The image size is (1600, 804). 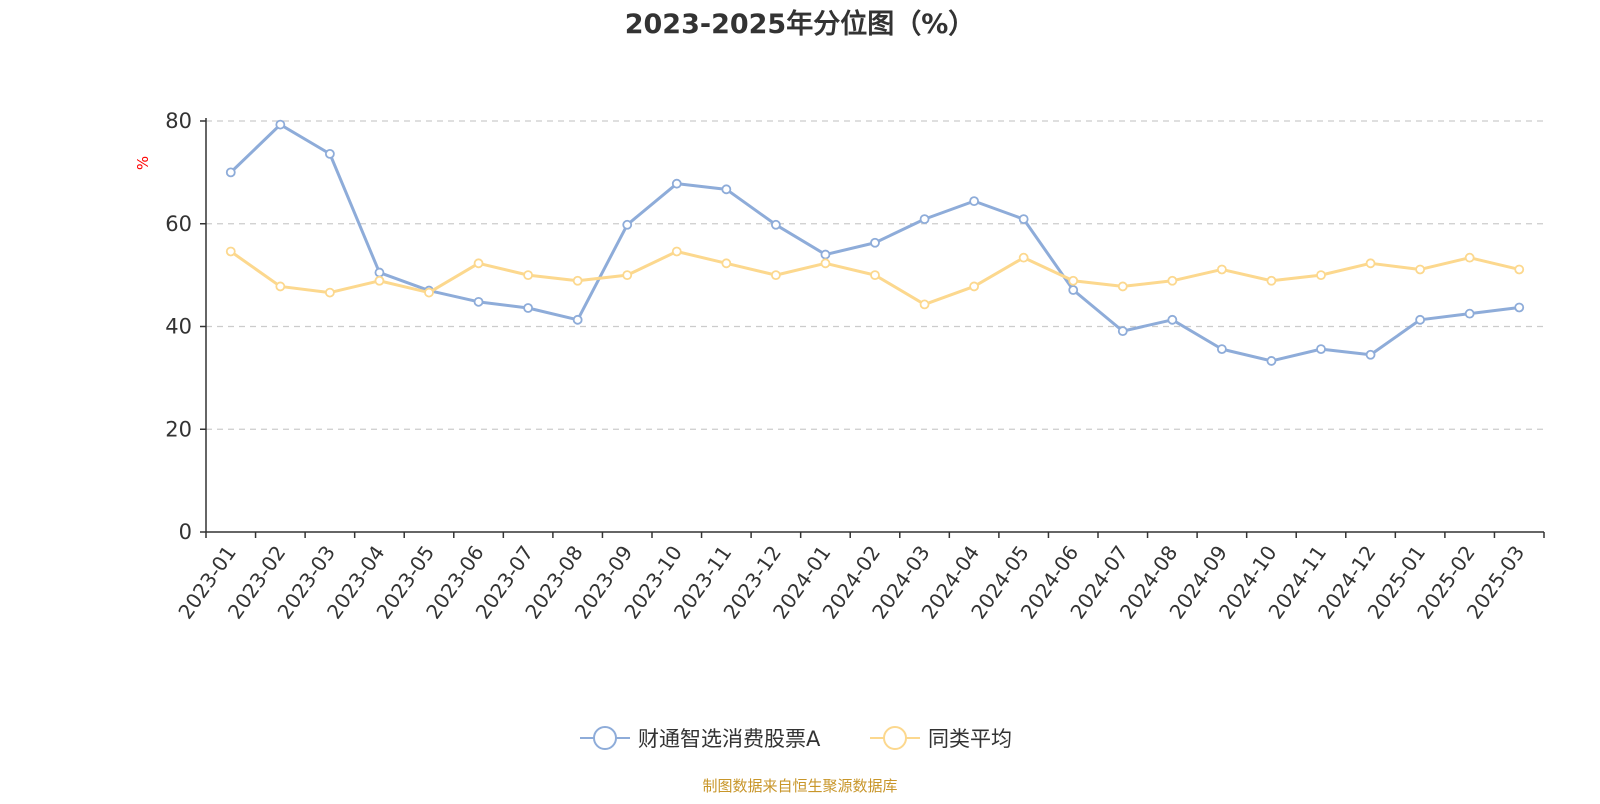 What do you see at coordinates (799, 786) in the screenshot?
I see `source-note: 制图数据来自恒生聚源数据库` at bounding box center [799, 786].